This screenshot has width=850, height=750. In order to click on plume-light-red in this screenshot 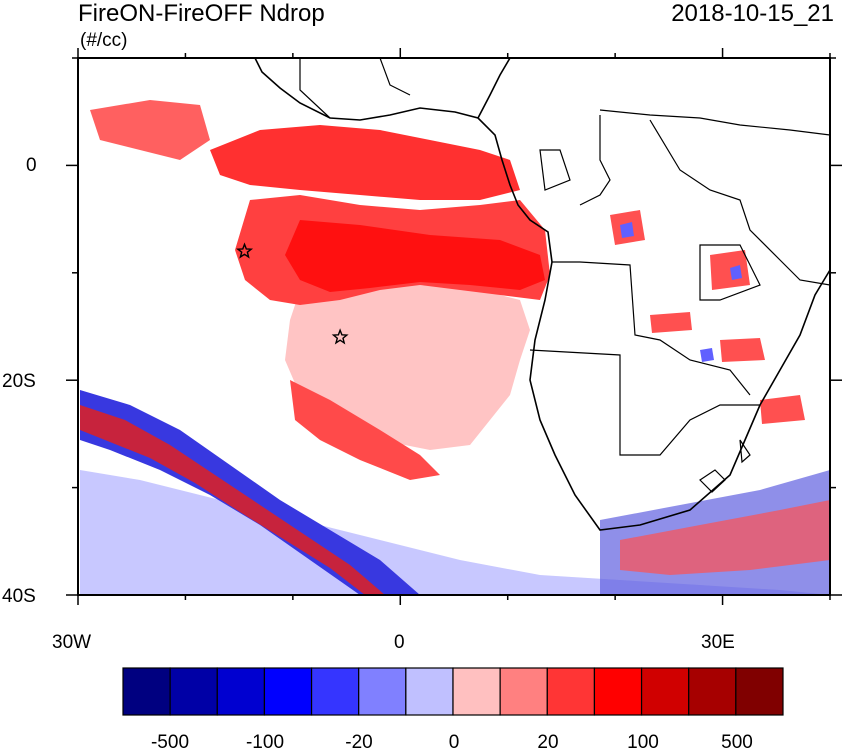, I will do `click(407, 365)`.